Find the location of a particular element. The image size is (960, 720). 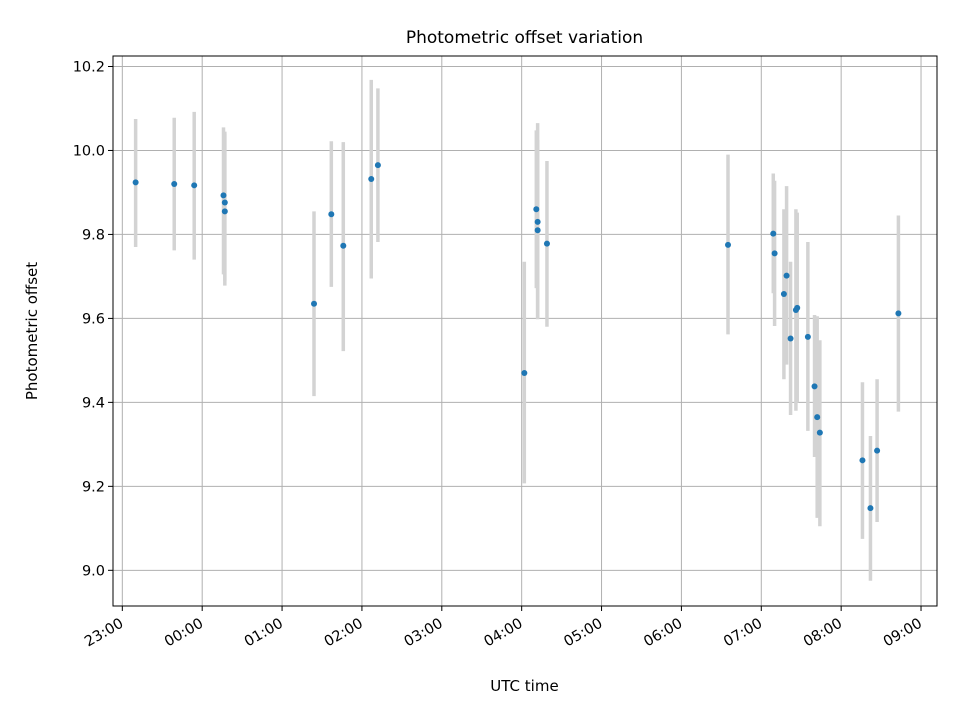

y-tick-label: 9.0 is located at coordinates (93, 571).